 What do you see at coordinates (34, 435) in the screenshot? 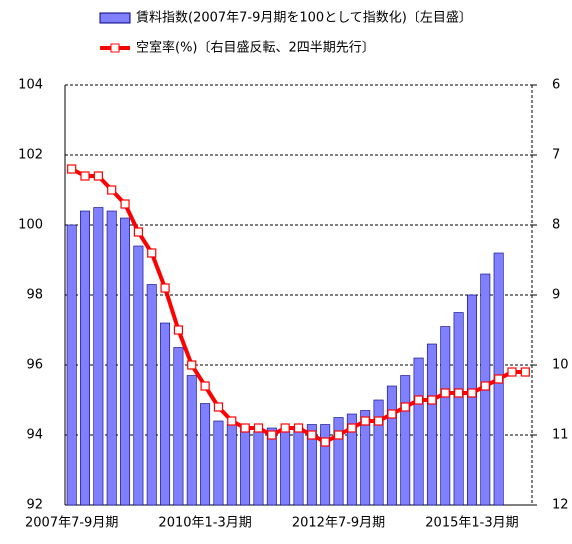
I see `y-tick-label: 94` at bounding box center [34, 435].